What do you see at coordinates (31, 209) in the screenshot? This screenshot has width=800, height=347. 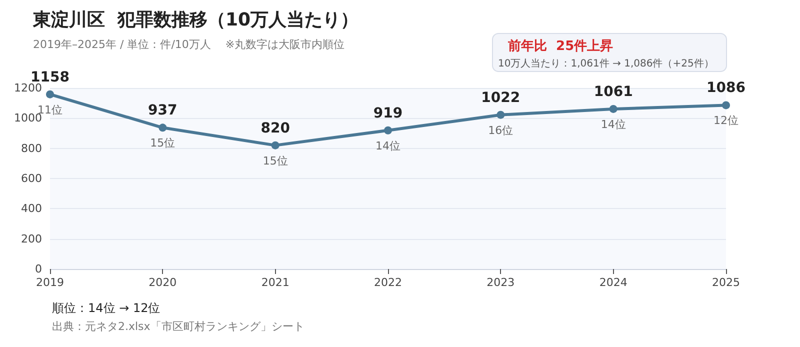 I see `y-tick-label: 400` at bounding box center [31, 209].